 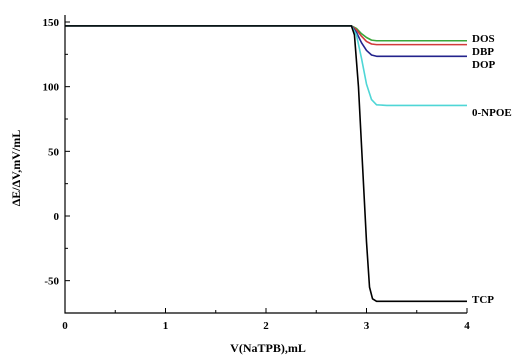 What do you see at coordinates (467, 326) in the screenshot?
I see `x-tick-label: 4` at bounding box center [467, 326].